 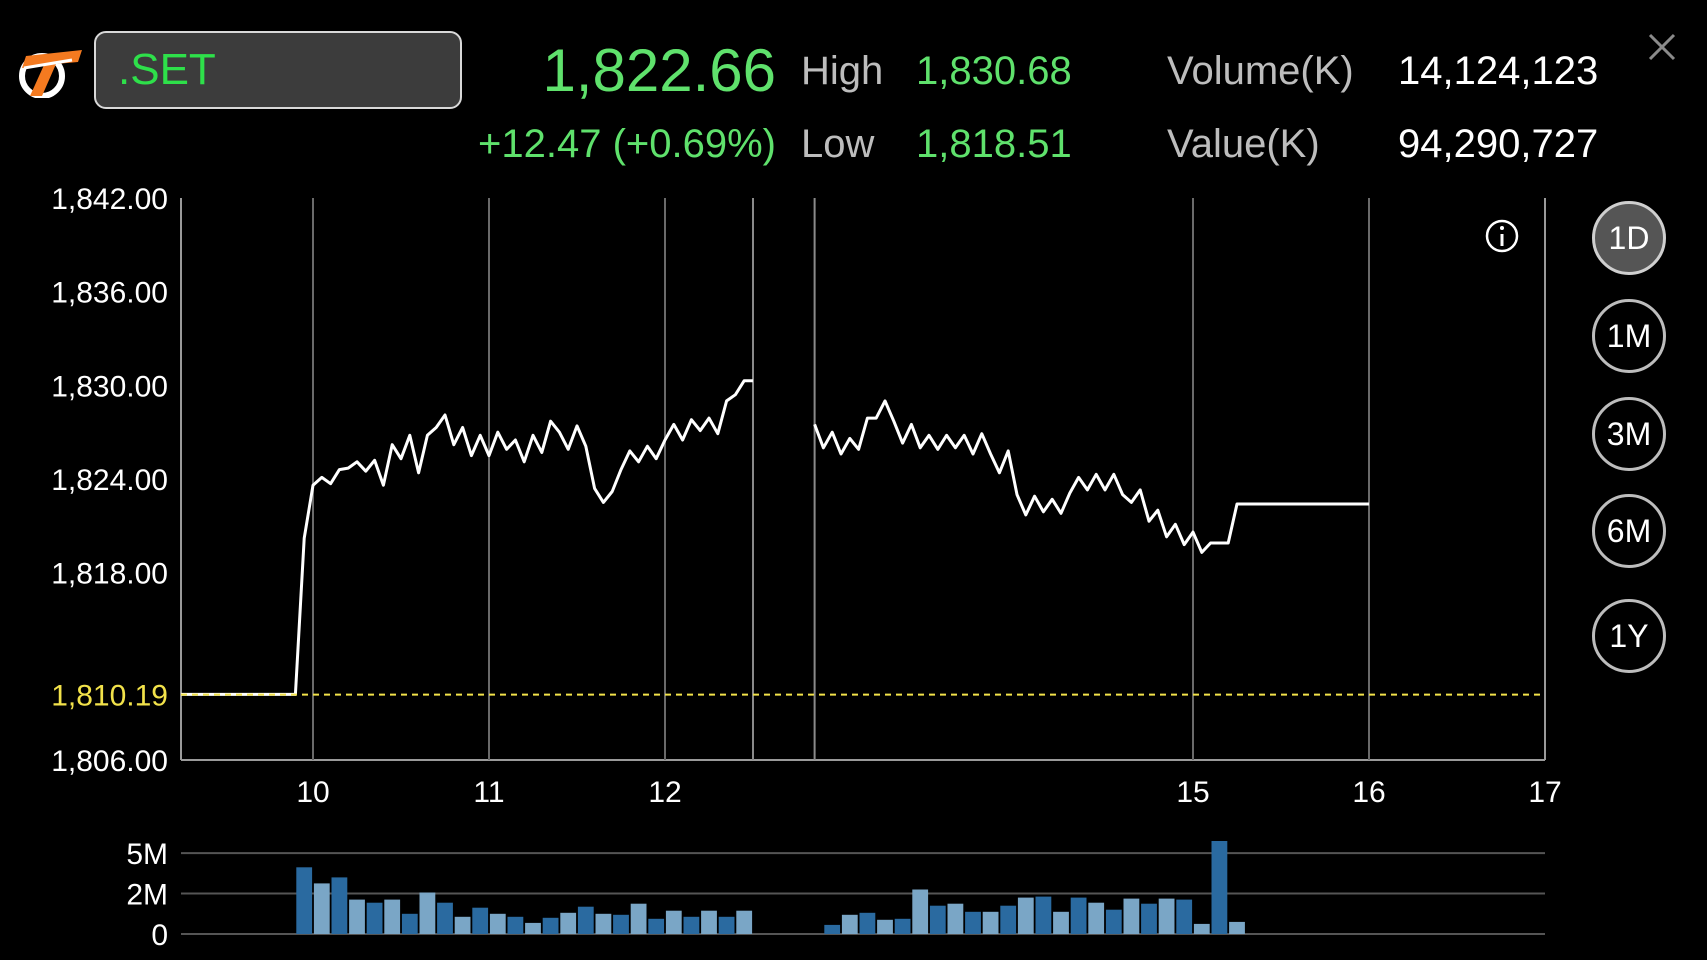 What do you see at coordinates (838, 144) in the screenshot?
I see `low-label: Low` at bounding box center [838, 144].